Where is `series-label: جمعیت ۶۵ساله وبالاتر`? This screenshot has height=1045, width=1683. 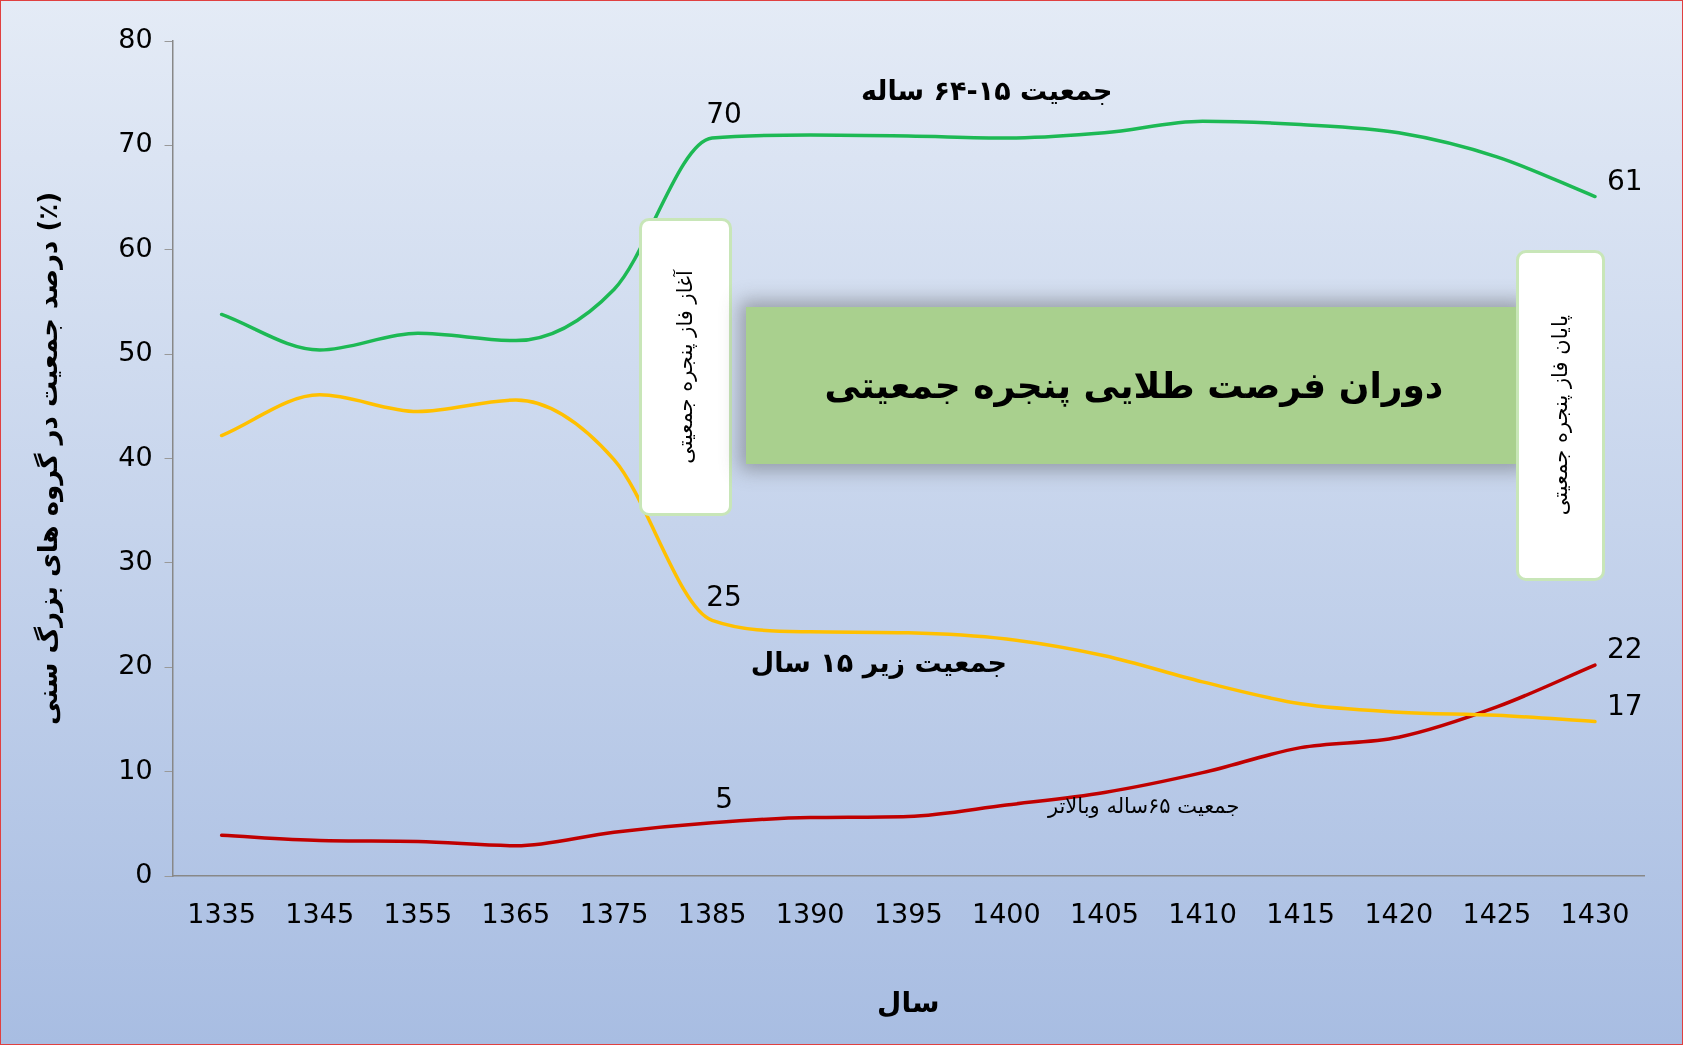
series-label: جمعیت ۶۵ساله وبالاتر is located at coordinates (1143, 805).